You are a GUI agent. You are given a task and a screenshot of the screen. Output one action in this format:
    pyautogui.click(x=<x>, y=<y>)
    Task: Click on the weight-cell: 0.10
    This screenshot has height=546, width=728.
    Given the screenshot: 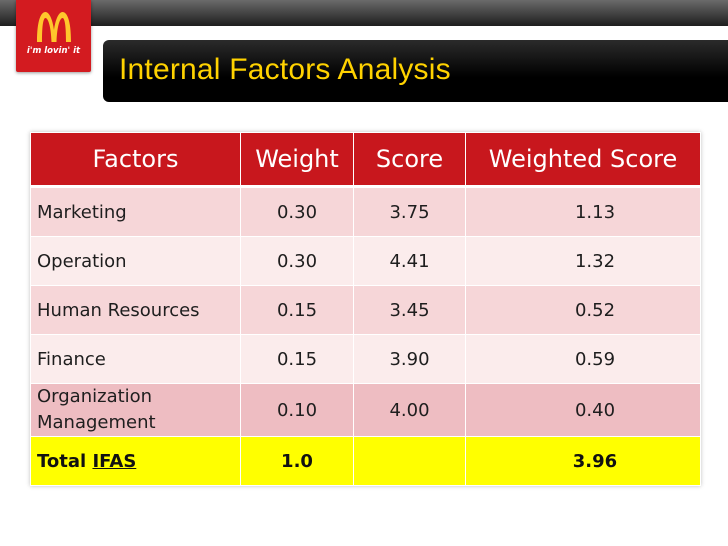 What is the action you would take?
    pyautogui.click(x=297, y=410)
    